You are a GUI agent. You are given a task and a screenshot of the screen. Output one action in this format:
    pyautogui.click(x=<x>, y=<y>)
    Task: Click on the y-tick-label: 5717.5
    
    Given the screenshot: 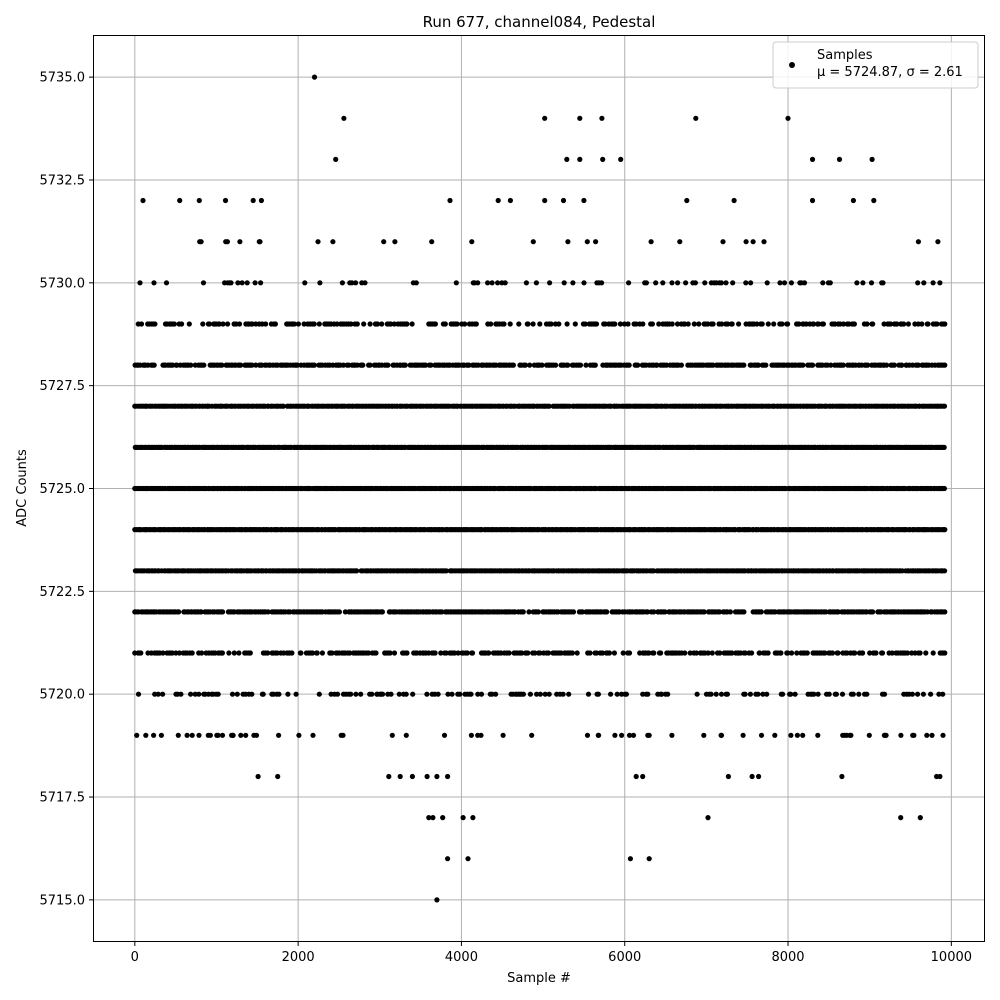 What is the action you would take?
    pyautogui.click(x=63, y=798)
    